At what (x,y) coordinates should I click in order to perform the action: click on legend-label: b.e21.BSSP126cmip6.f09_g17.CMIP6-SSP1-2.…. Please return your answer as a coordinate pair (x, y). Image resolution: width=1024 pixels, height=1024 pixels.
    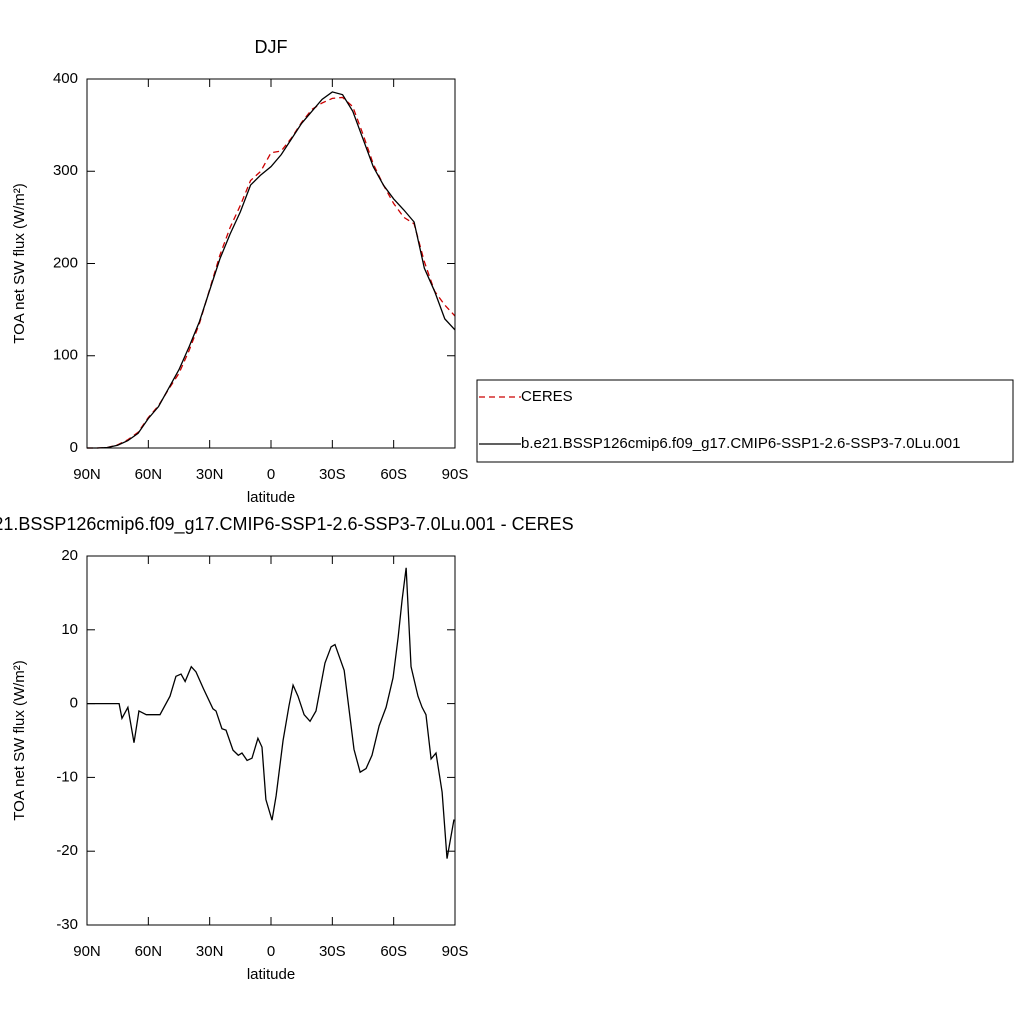
    Looking at the image, I should click on (740, 443).